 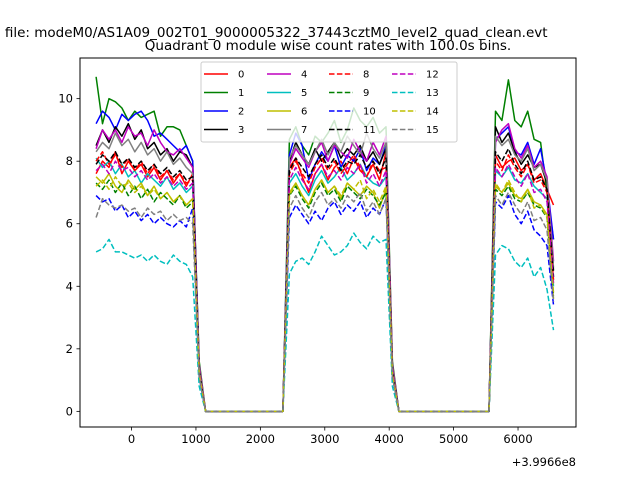 I want to click on legend-label-6: 6, so click(x=304, y=112).